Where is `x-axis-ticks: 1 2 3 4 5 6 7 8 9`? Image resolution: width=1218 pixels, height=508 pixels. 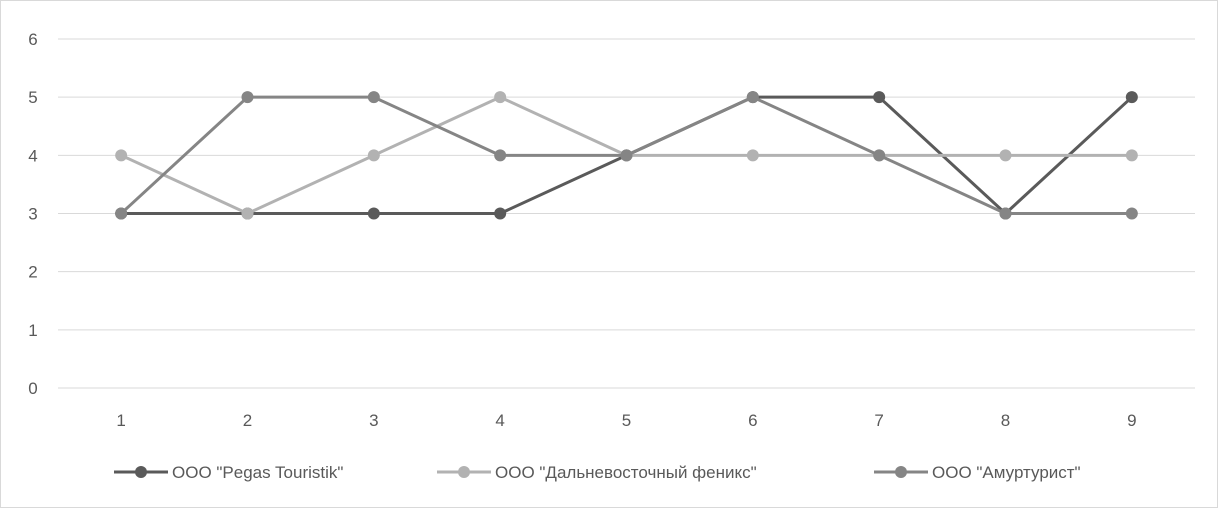
x-axis-ticks: 1 2 3 4 5 6 7 8 9 is located at coordinates (626, 420).